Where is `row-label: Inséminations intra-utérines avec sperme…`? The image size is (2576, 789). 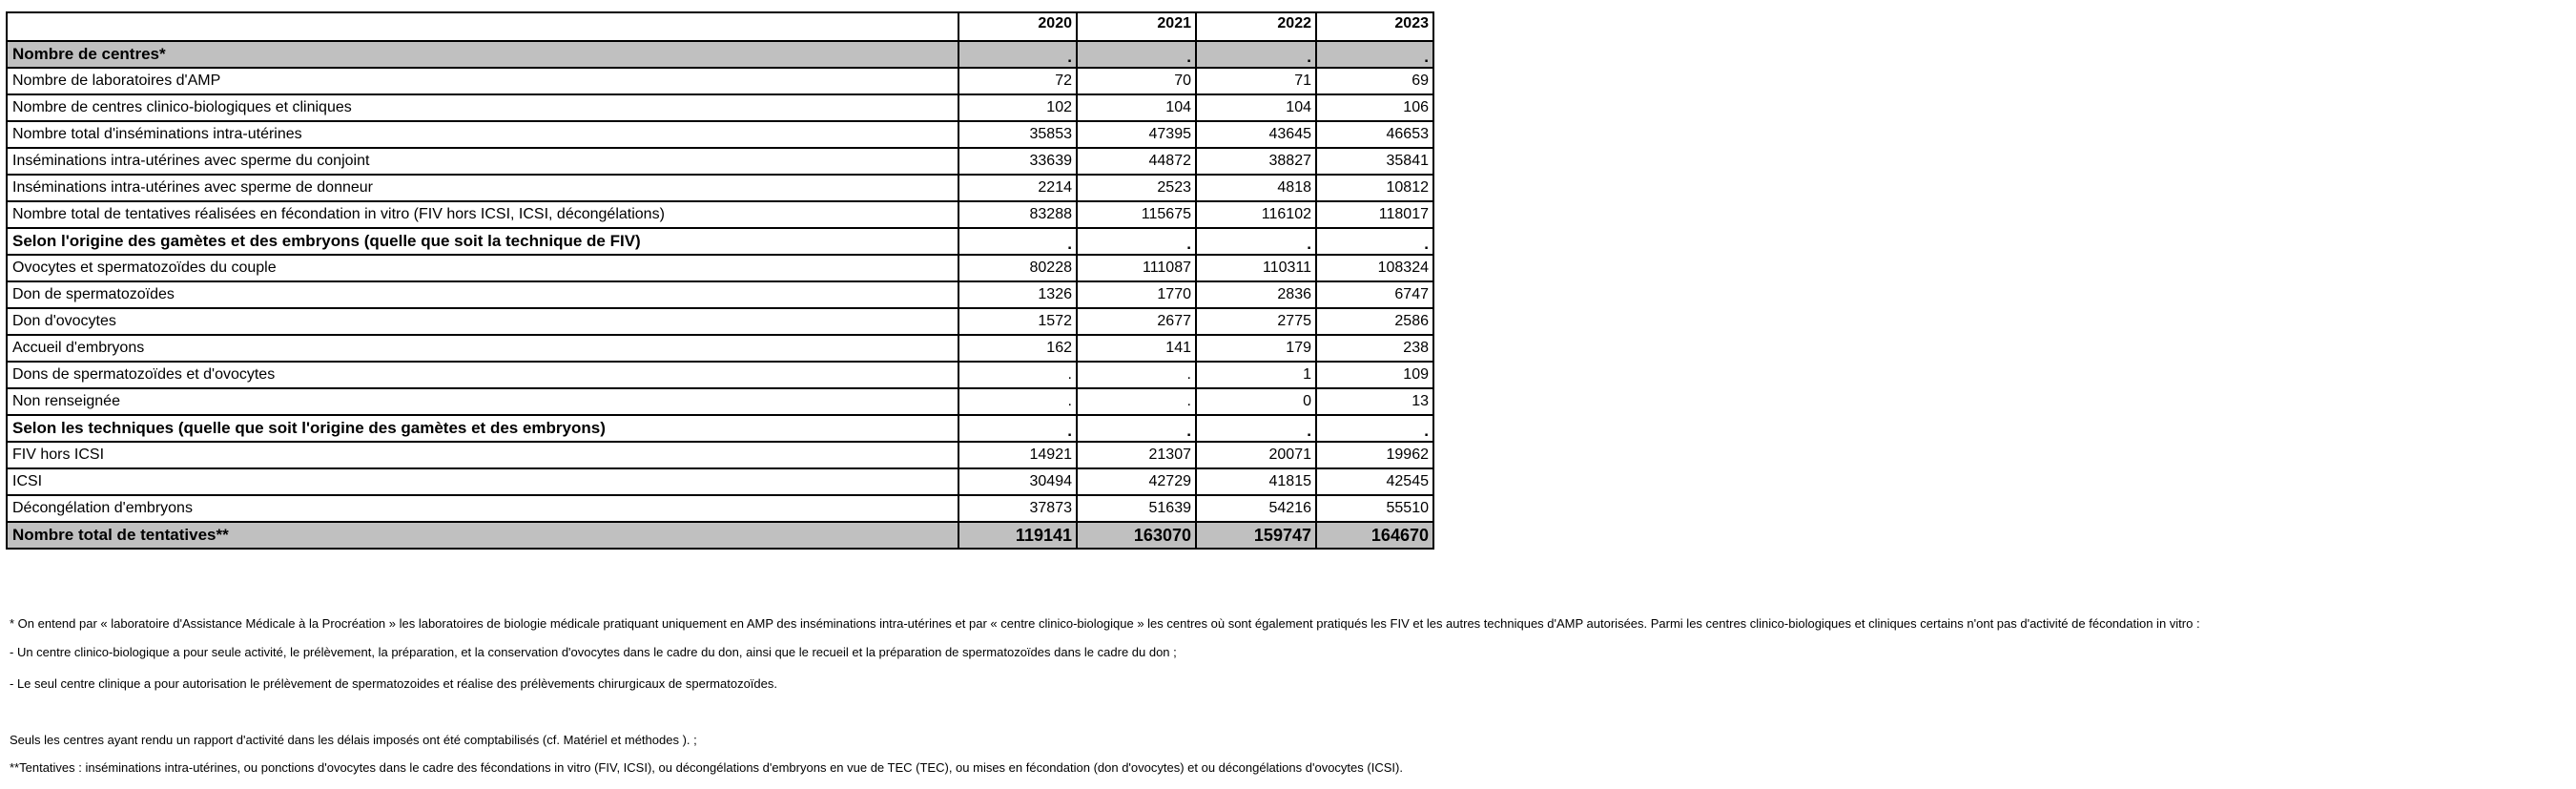 row-label: Inséminations intra-utérines avec sperme… is located at coordinates (482, 162).